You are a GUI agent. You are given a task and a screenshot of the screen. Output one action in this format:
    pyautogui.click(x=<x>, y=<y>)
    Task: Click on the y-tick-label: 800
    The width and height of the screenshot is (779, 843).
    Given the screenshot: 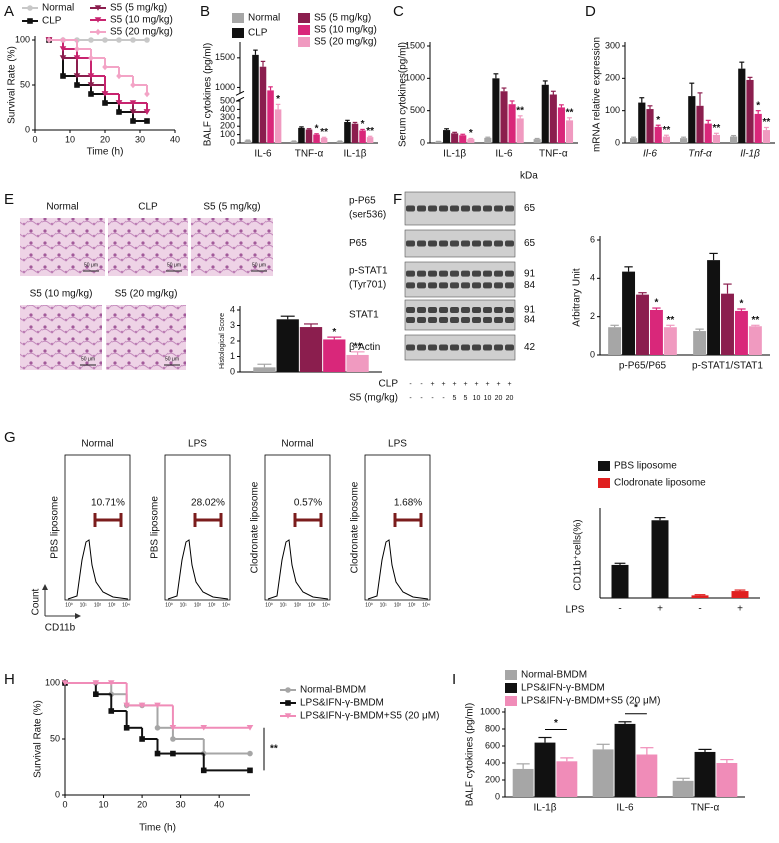 What is the action you would take?
    pyautogui.click(x=492, y=728)
    